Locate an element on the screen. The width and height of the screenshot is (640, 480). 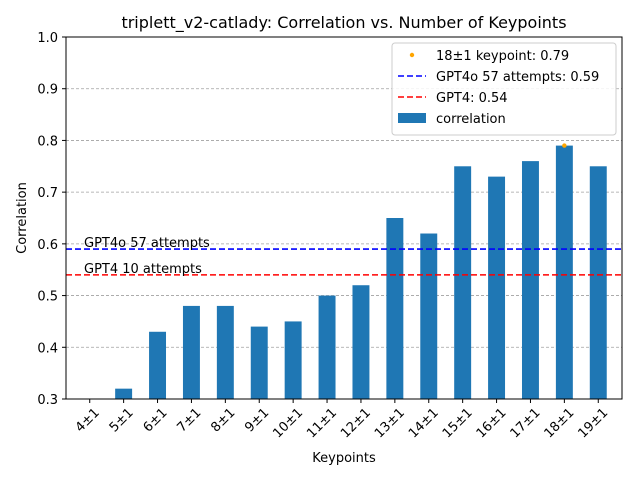
legend-label: GPT4: 0.54 is located at coordinates (472, 98).